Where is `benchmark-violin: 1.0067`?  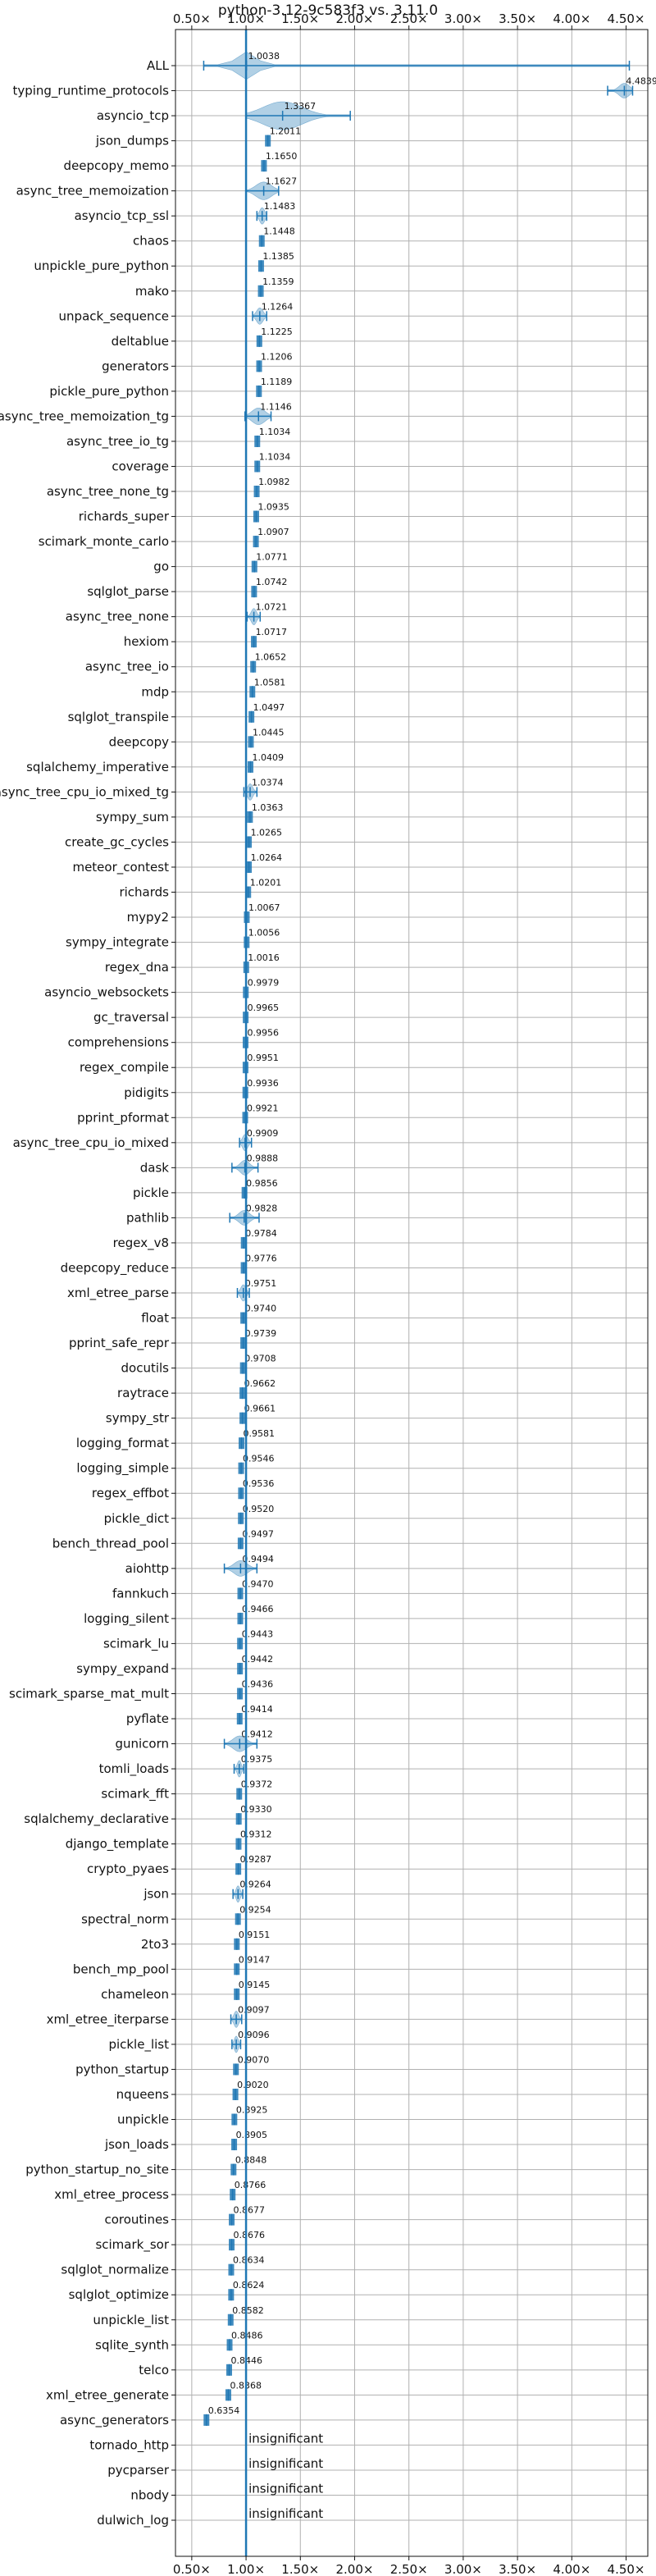 benchmark-violin: 1.0067 is located at coordinates (262, 913).